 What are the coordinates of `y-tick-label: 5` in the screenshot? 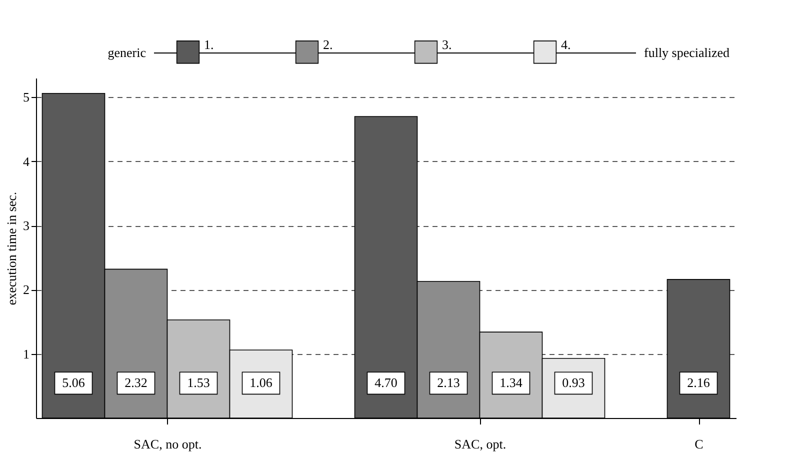 It's located at (26, 97).